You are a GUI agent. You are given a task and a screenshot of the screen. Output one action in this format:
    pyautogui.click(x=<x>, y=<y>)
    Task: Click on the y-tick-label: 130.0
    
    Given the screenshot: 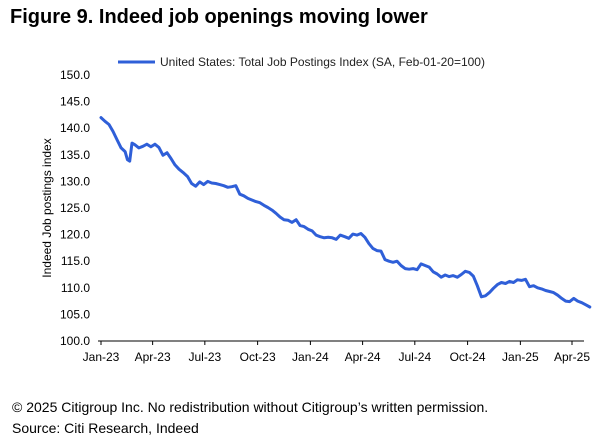 What is the action you would take?
    pyautogui.click(x=75, y=181)
    